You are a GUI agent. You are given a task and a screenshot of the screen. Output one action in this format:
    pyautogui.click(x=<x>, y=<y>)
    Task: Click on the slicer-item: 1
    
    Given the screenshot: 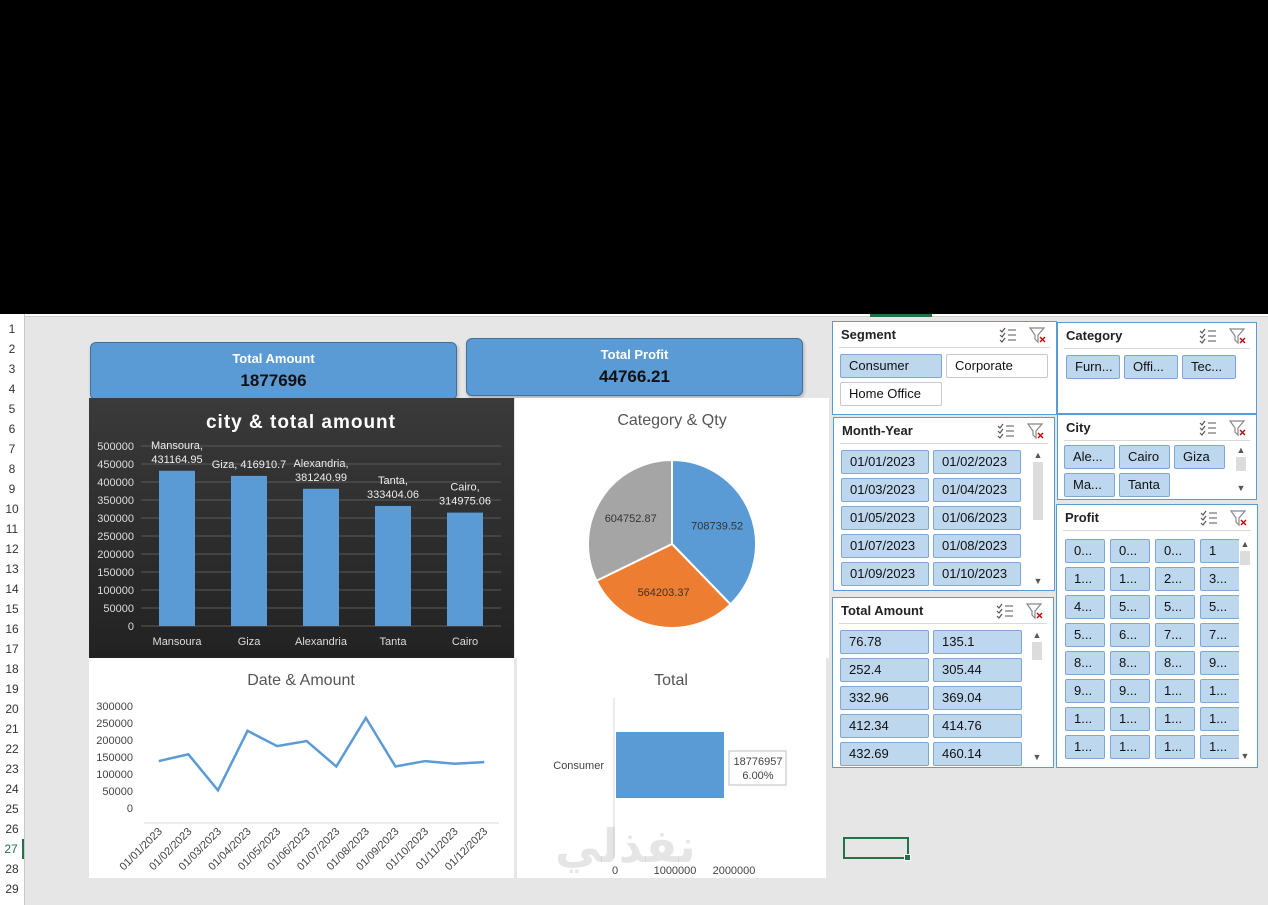 What is the action you would take?
    pyautogui.click(x=1220, y=551)
    